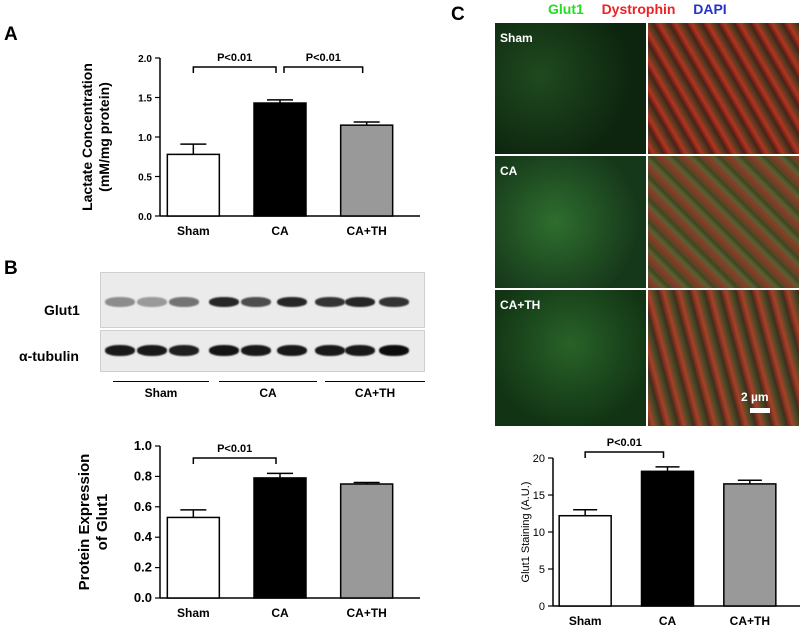  What do you see at coordinates (755, 397) in the screenshot?
I see `scale-bar-label: 2 µm` at bounding box center [755, 397].